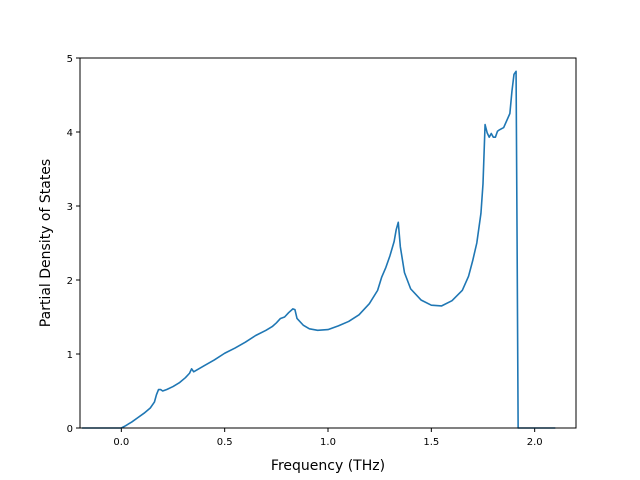 The width and height of the screenshot is (640, 480). What do you see at coordinates (431, 442) in the screenshot?
I see `x-tick-label: 1.5` at bounding box center [431, 442].